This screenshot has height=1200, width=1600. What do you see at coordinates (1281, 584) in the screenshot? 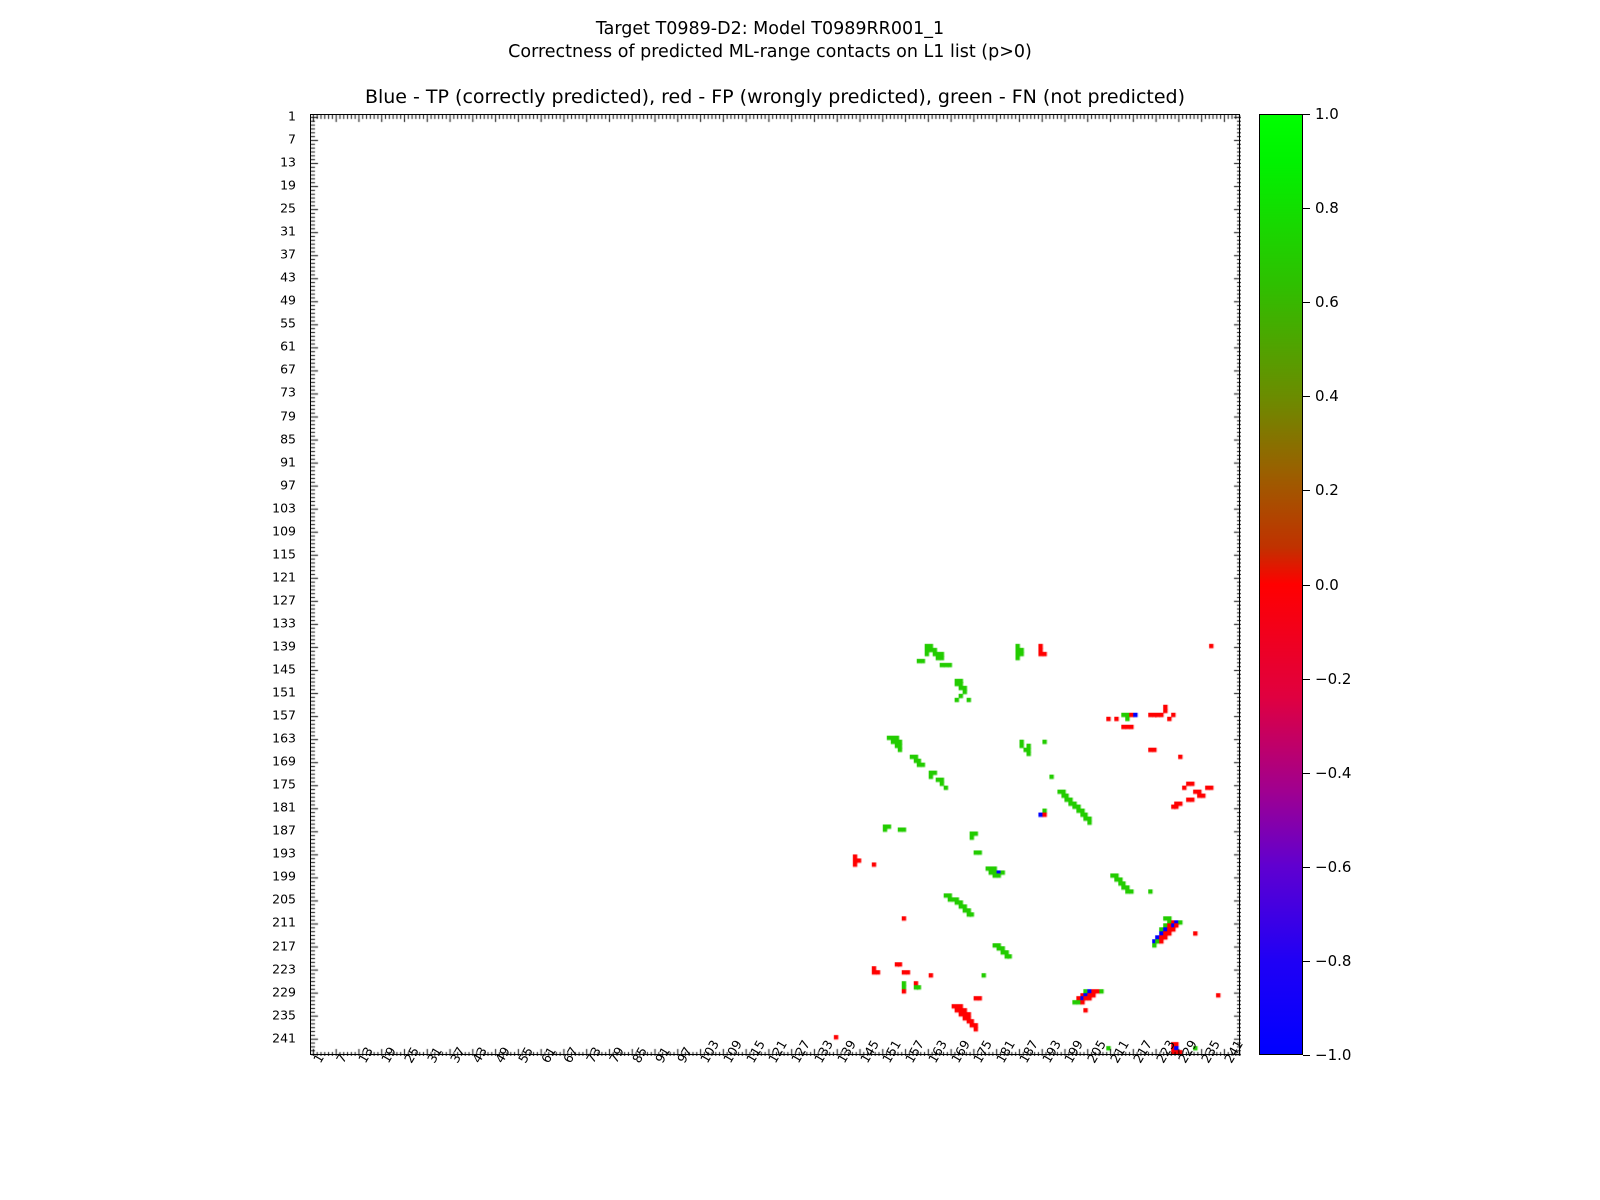
I see `colorbar` at bounding box center [1281, 584].